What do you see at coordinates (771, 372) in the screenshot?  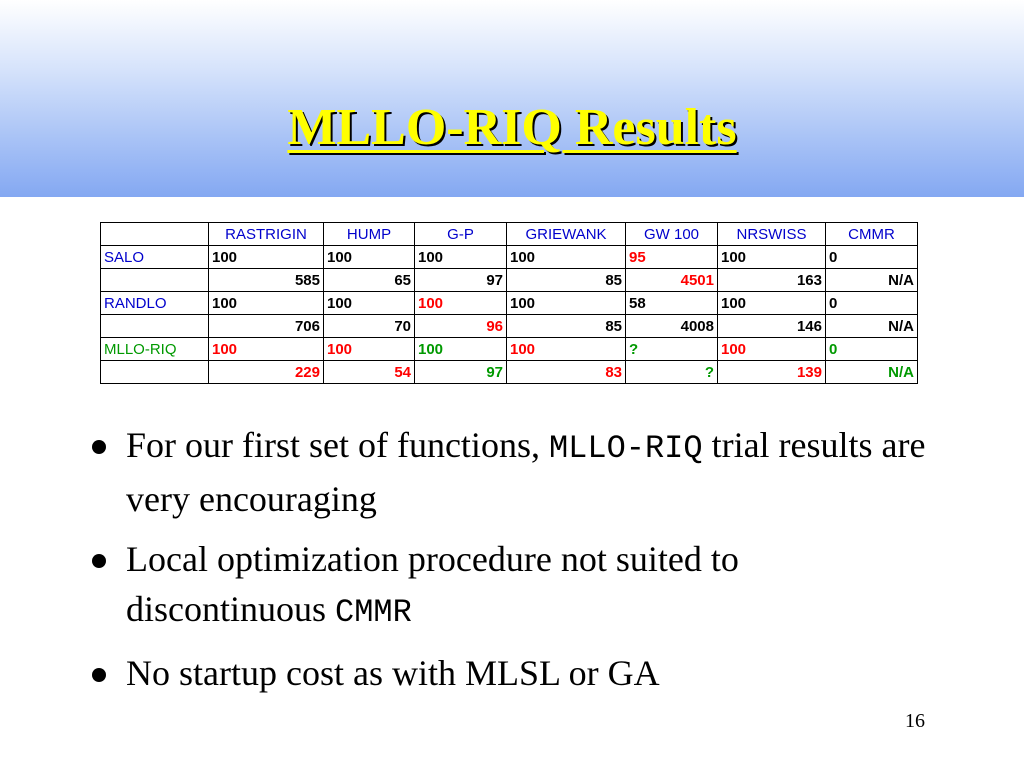 I see `table-cell: 139` at bounding box center [771, 372].